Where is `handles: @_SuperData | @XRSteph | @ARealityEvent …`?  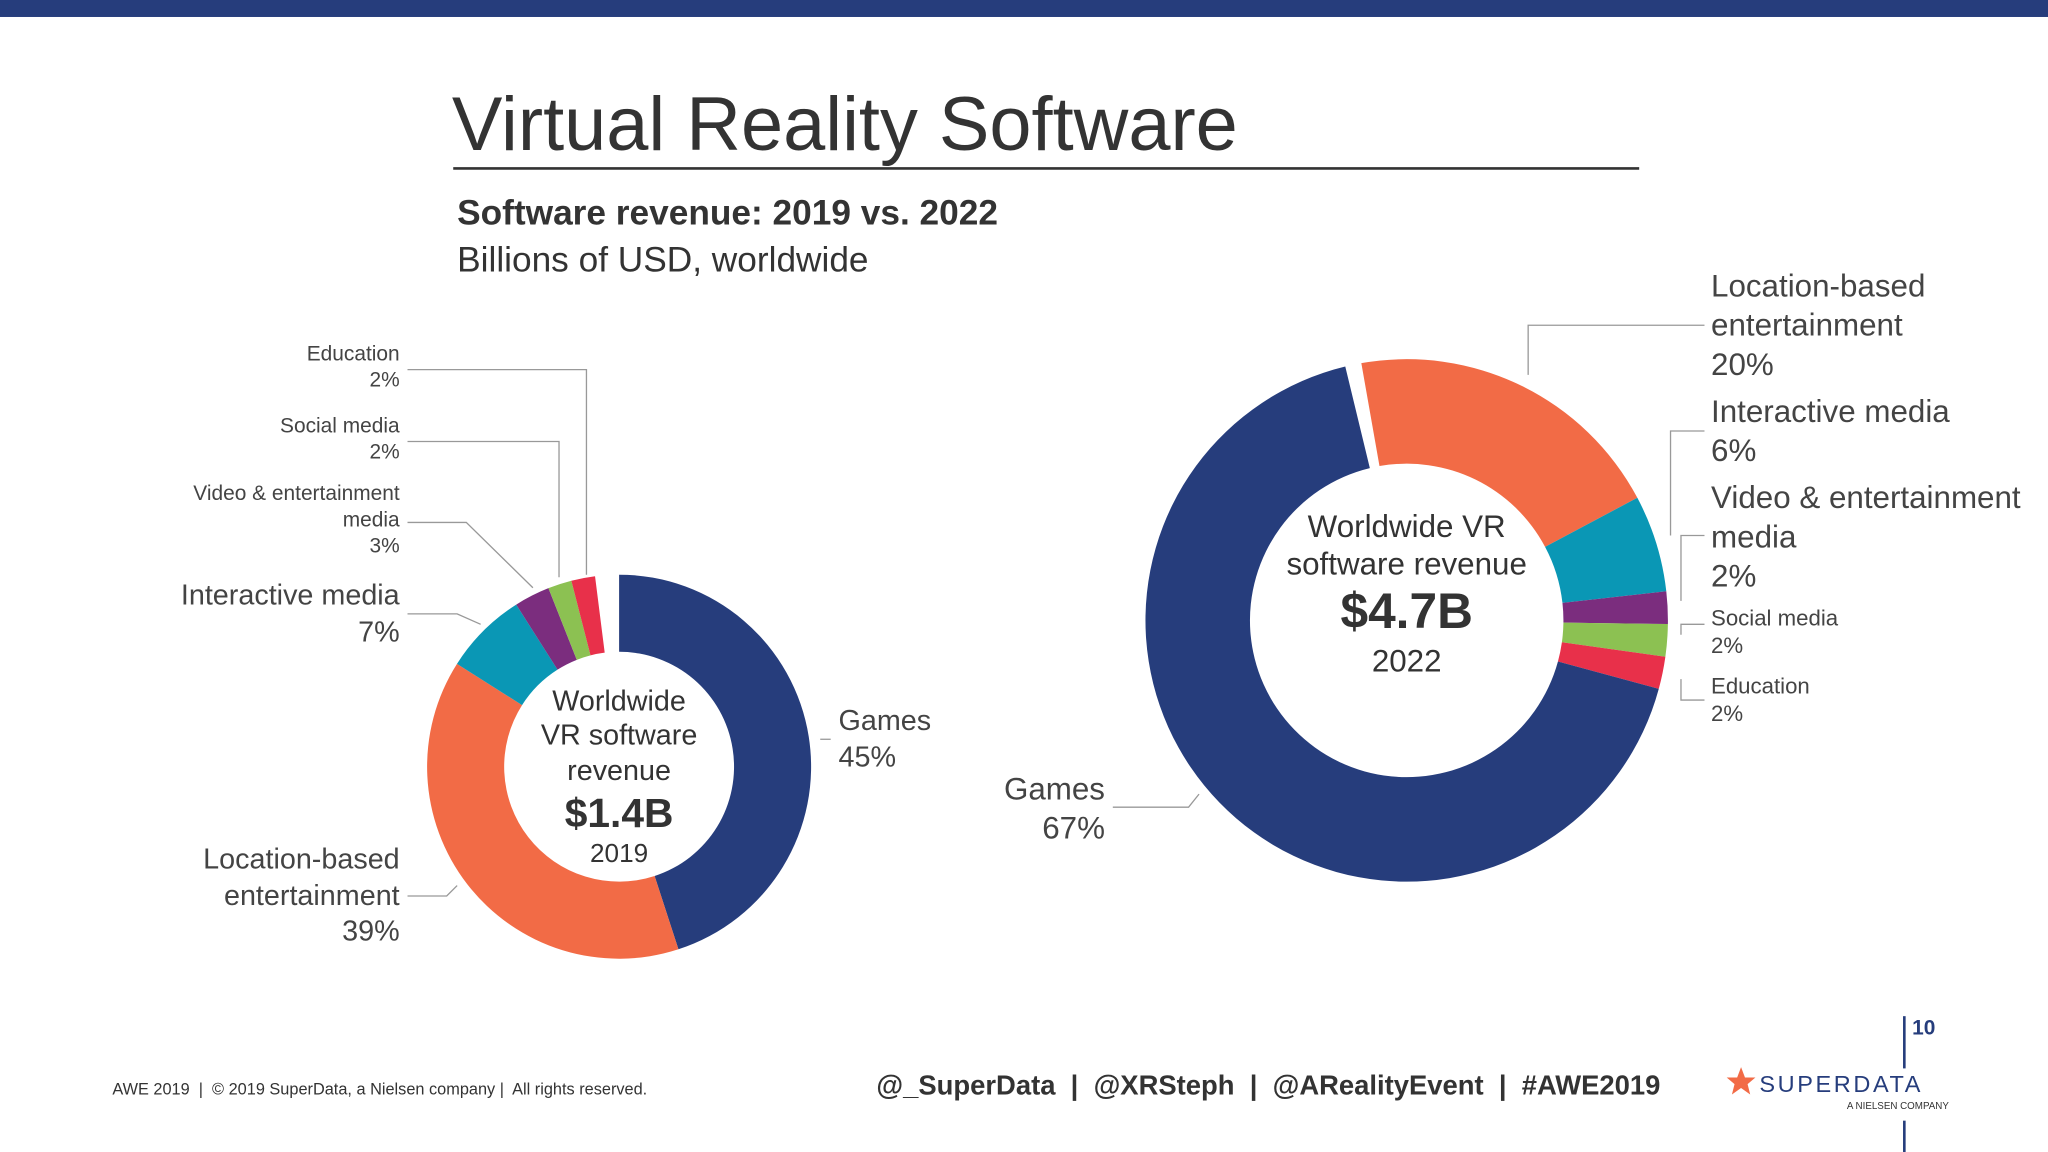 handles: @_SuperData | @XRSteph | @ARealityEvent … is located at coordinates (1268, 1085).